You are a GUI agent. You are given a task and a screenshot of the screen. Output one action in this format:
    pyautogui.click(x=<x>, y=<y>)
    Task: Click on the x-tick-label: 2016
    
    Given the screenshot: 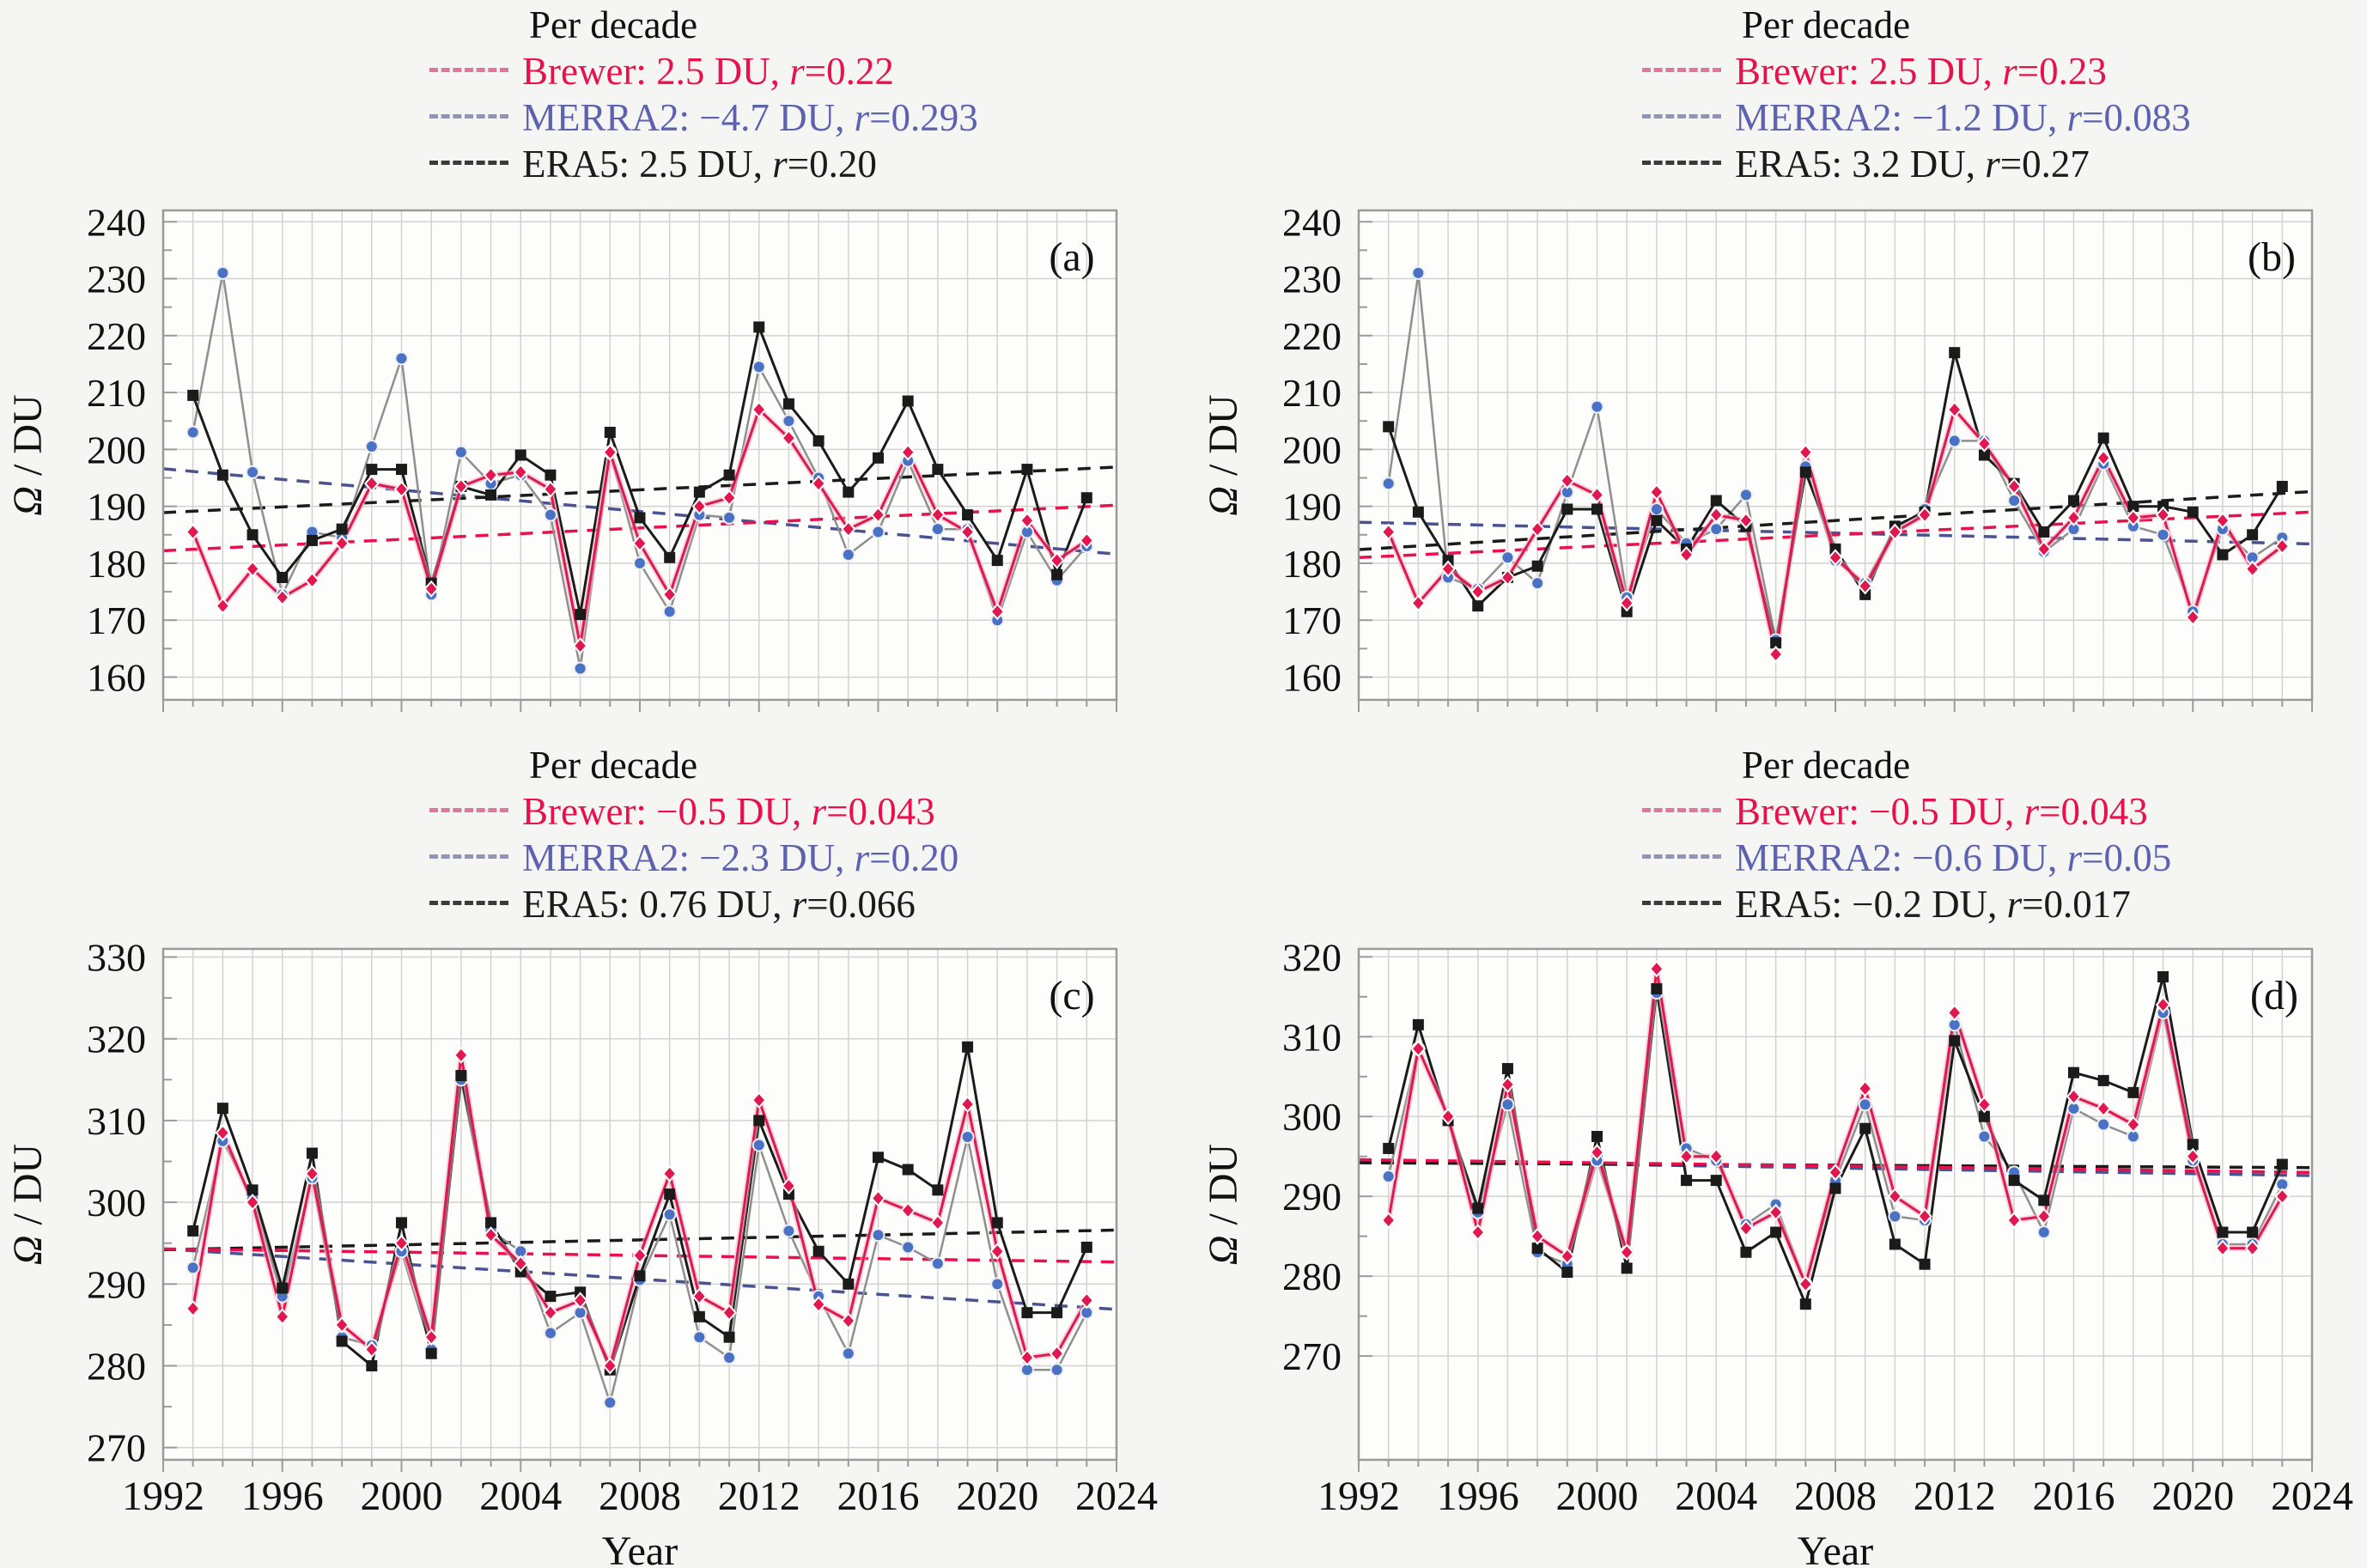 What is the action you would take?
    pyautogui.click(x=2074, y=1496)
    